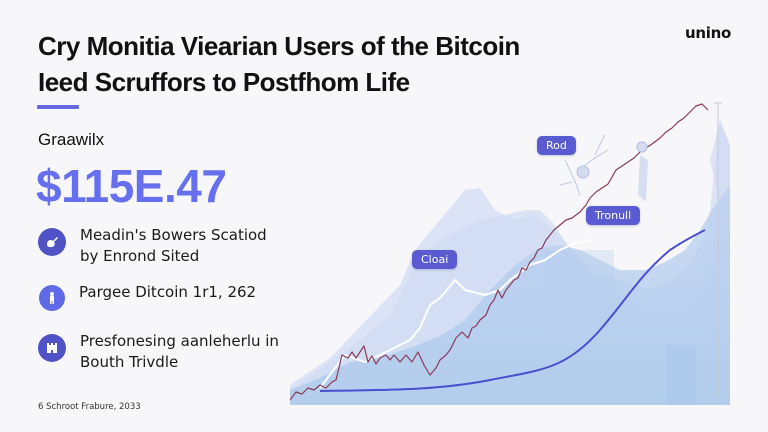  Describe the element at coordinates (168, 292) in the screenshot. I see `feature-text-line1: Pargee Ditcoin 1r1, 262` at that location.